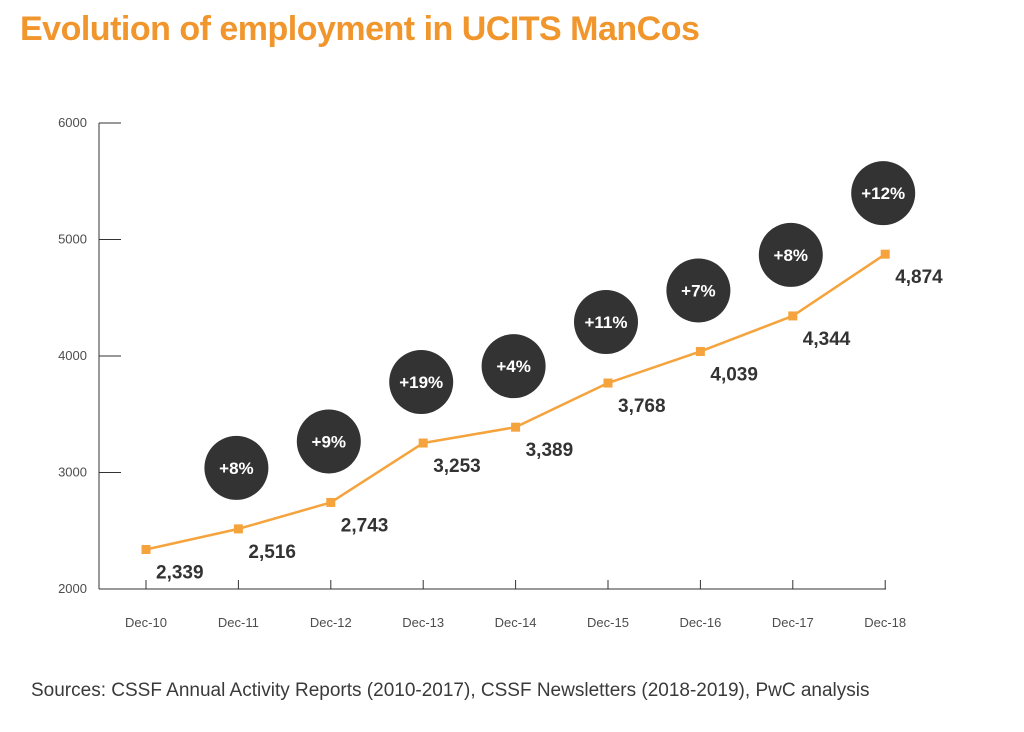  Describe the element at coordinates (642, 406) in the screenshot. I see `data-label: 3,768` at that location.